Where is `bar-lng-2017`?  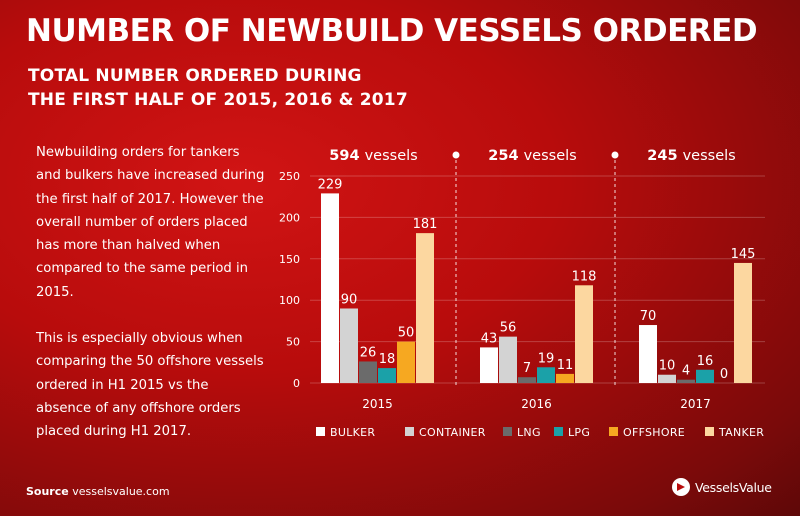 bar-lng-2017 is located at coordinates (686, 381).